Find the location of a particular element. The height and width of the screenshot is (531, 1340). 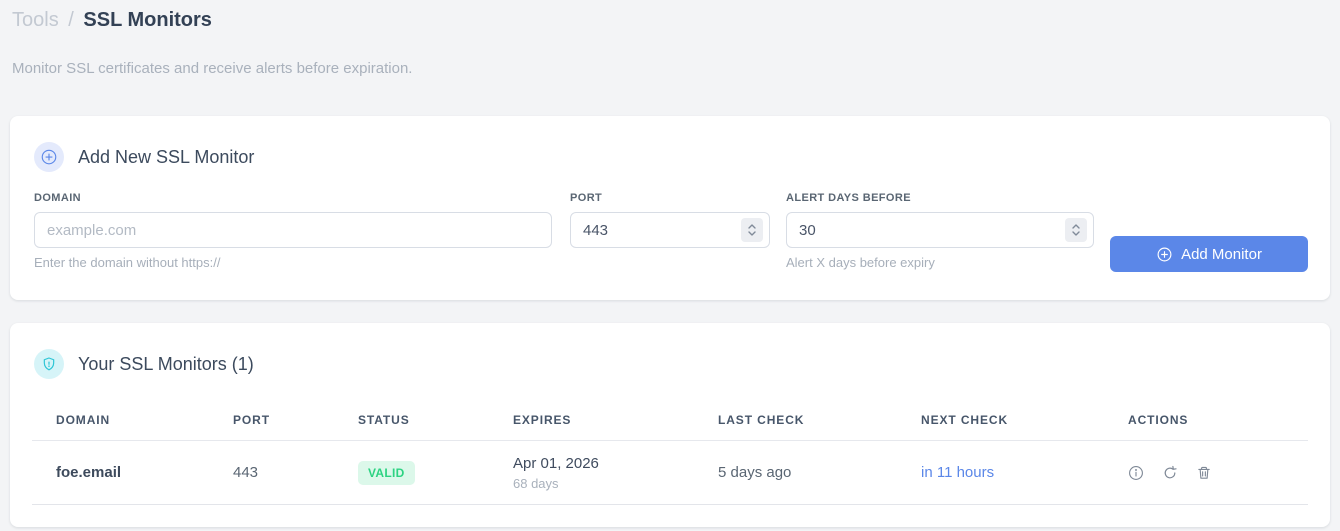

refresh-icon is located at coordinates (1170, 473).